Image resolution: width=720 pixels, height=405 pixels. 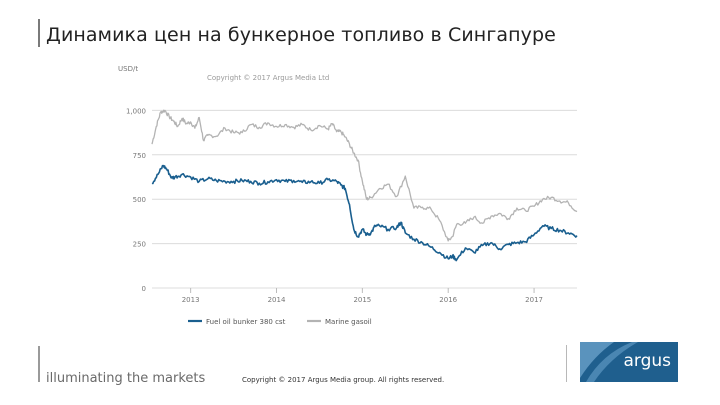 I want to click on y-tick-label: 0, so click(x=144, y=289).